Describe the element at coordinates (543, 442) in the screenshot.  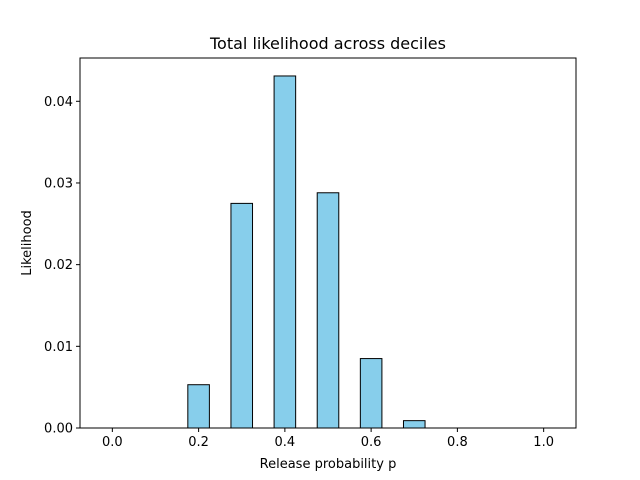
I see `x-tick-label: 1.0` at that location.